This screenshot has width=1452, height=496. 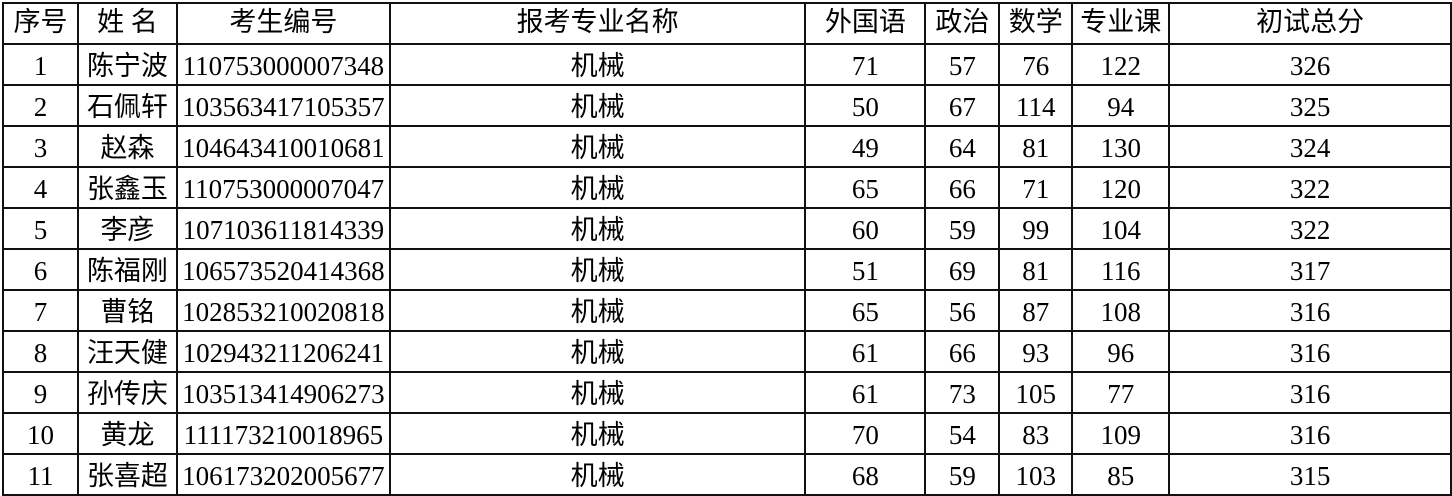 What do you see at coordinates (865, 228) in the screenshot?
I see `cell-foreign-language: 60` at bounding box center [865, 228].